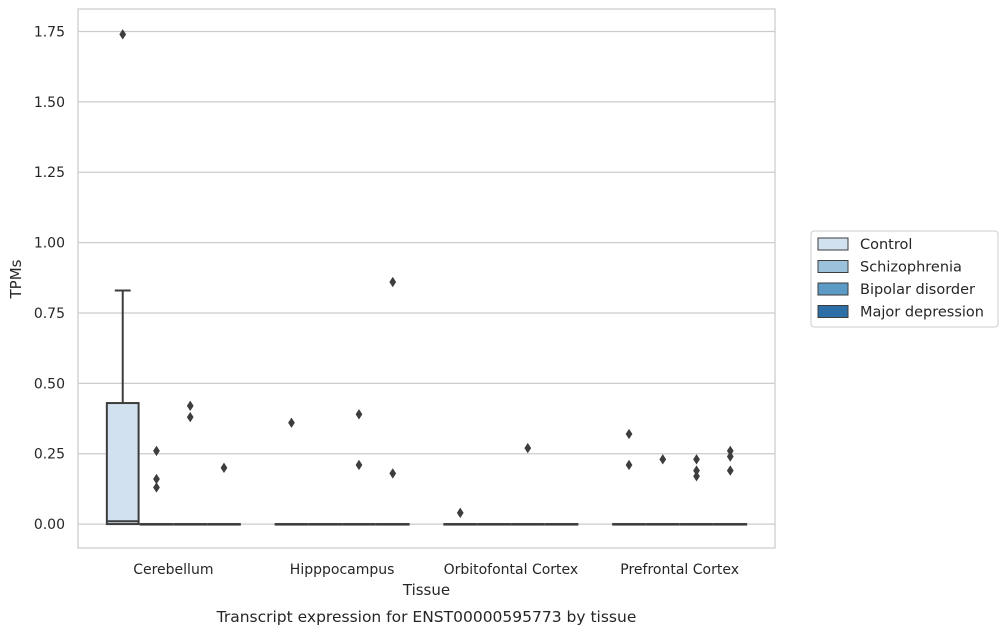 The width and height of the screenshot is (1007, 634). I want to click on y-tick-label: 1.50, so click(49, 103).